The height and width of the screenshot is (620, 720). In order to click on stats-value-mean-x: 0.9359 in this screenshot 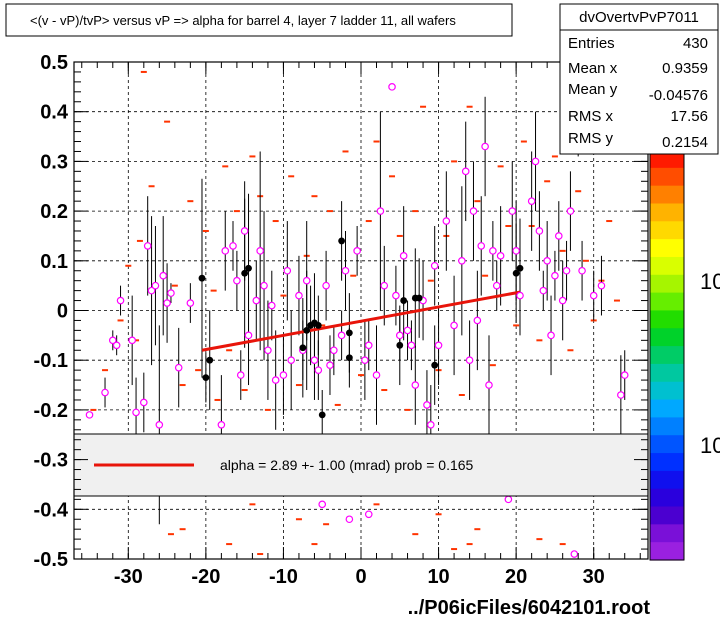, I will do `click(685, 68)`.